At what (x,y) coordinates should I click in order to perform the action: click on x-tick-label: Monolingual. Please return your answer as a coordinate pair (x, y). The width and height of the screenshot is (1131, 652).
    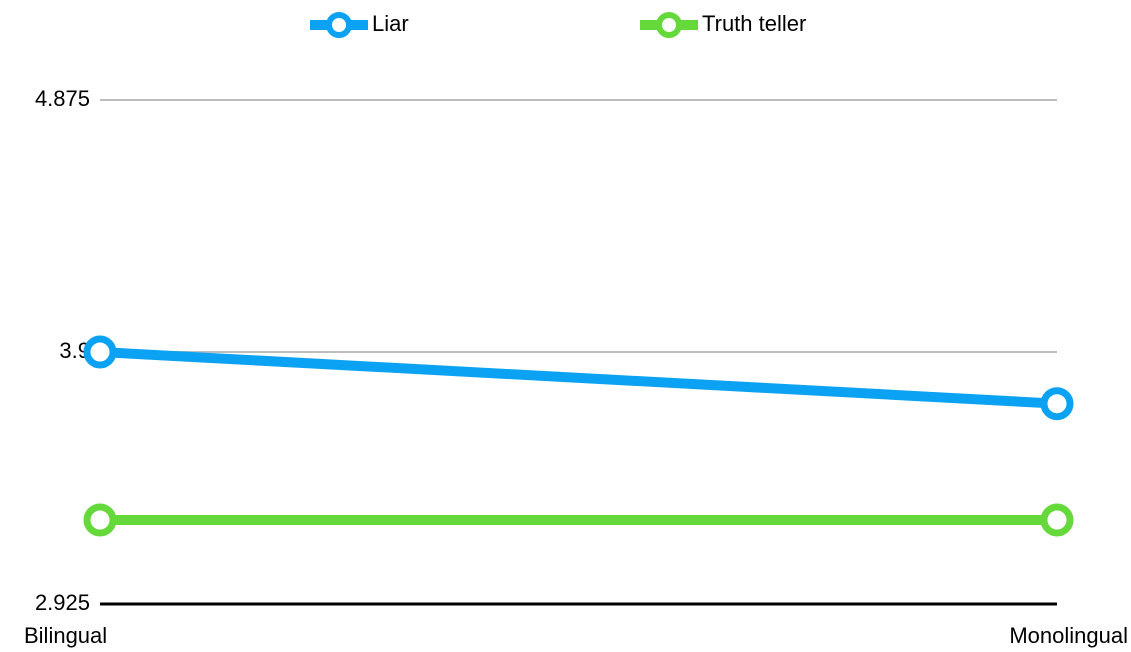
    Looking at the image, I should click on (1068, 635).